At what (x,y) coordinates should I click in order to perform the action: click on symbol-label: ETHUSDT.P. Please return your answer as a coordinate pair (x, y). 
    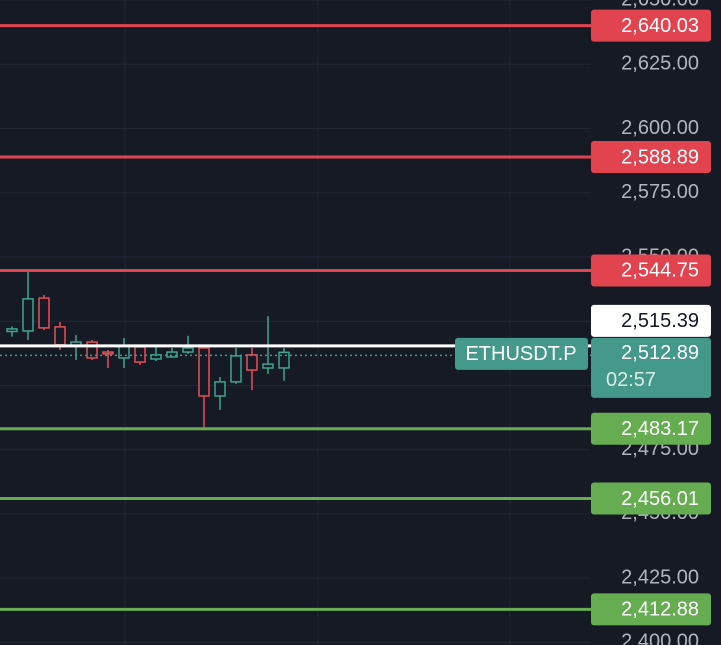
    Looking at the image, I should click on (520, 354).